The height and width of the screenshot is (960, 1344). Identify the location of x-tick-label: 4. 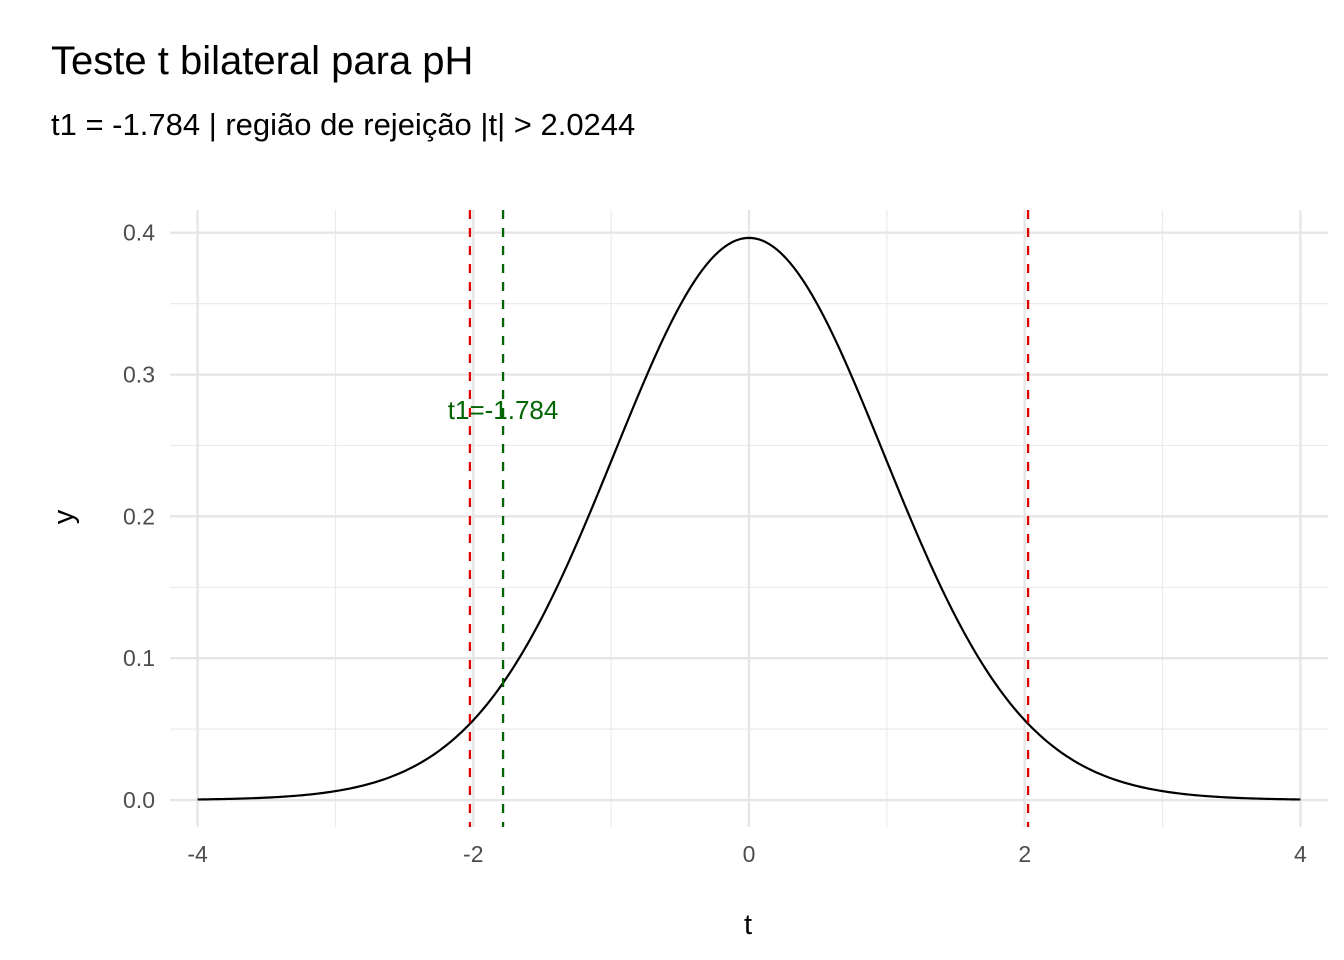
(1300, 854).